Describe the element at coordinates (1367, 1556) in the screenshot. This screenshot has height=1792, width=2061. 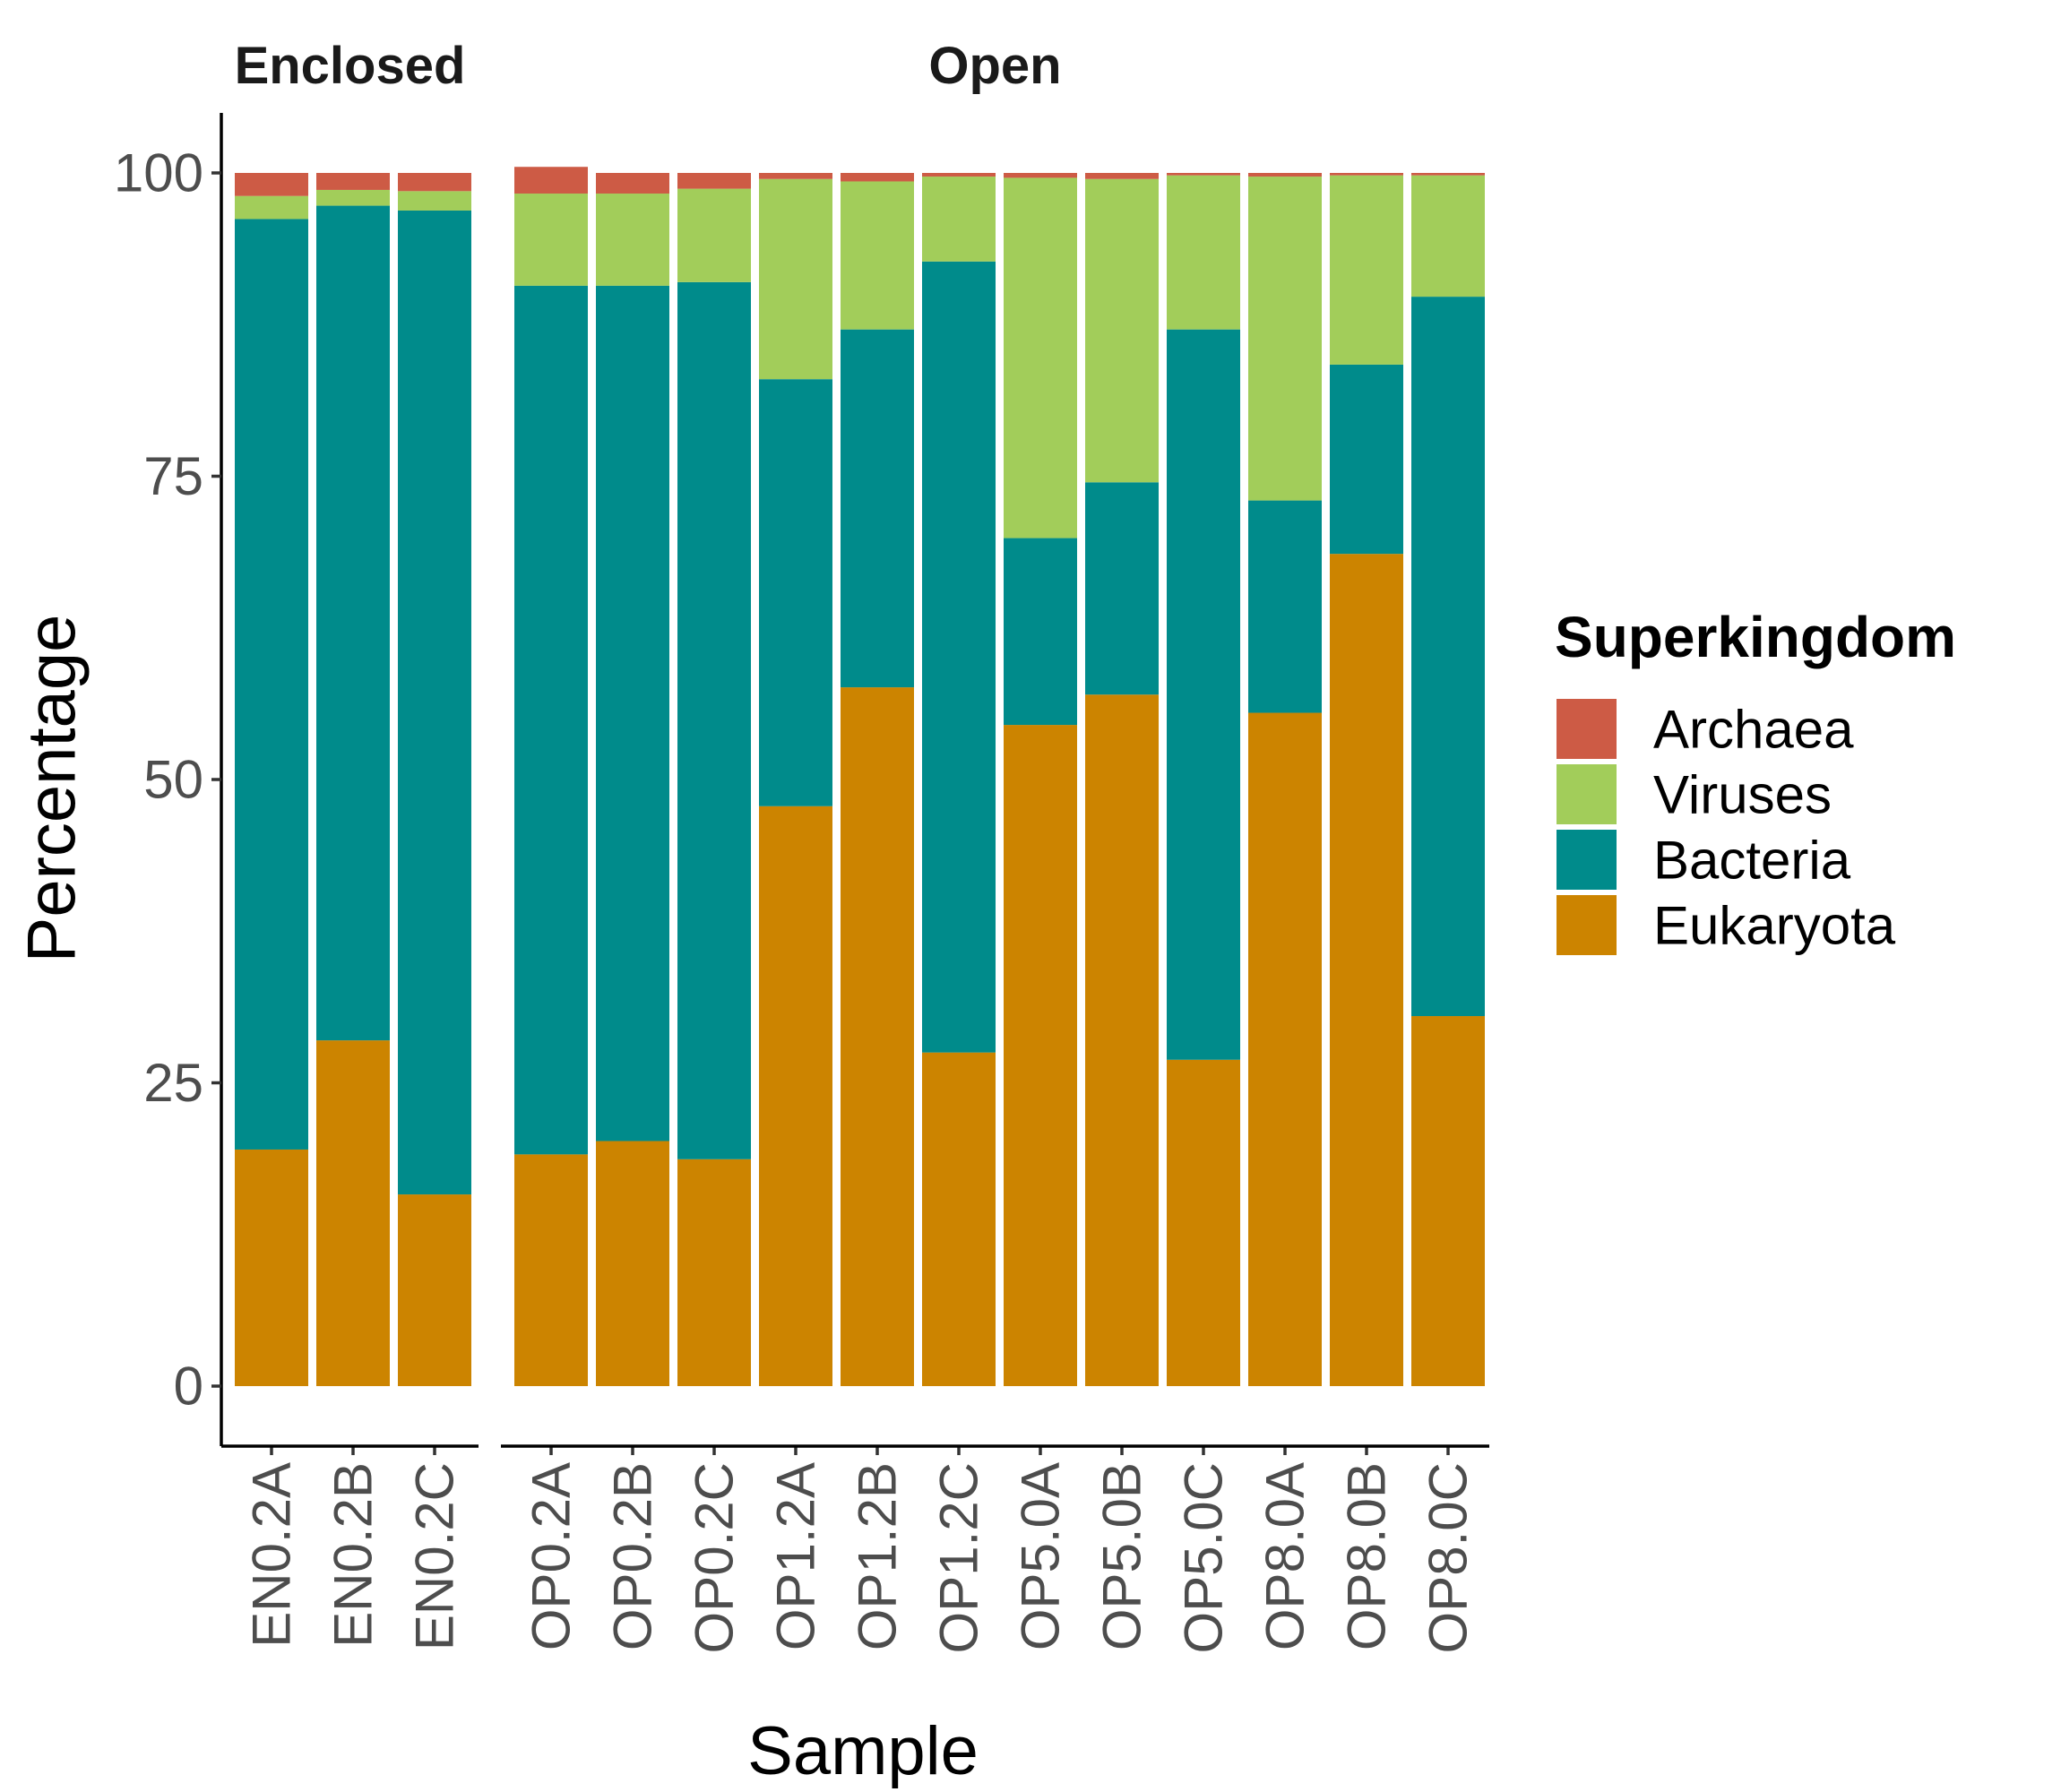
I see `x-tick-label-op8-0b: OP8.0B` at that location.